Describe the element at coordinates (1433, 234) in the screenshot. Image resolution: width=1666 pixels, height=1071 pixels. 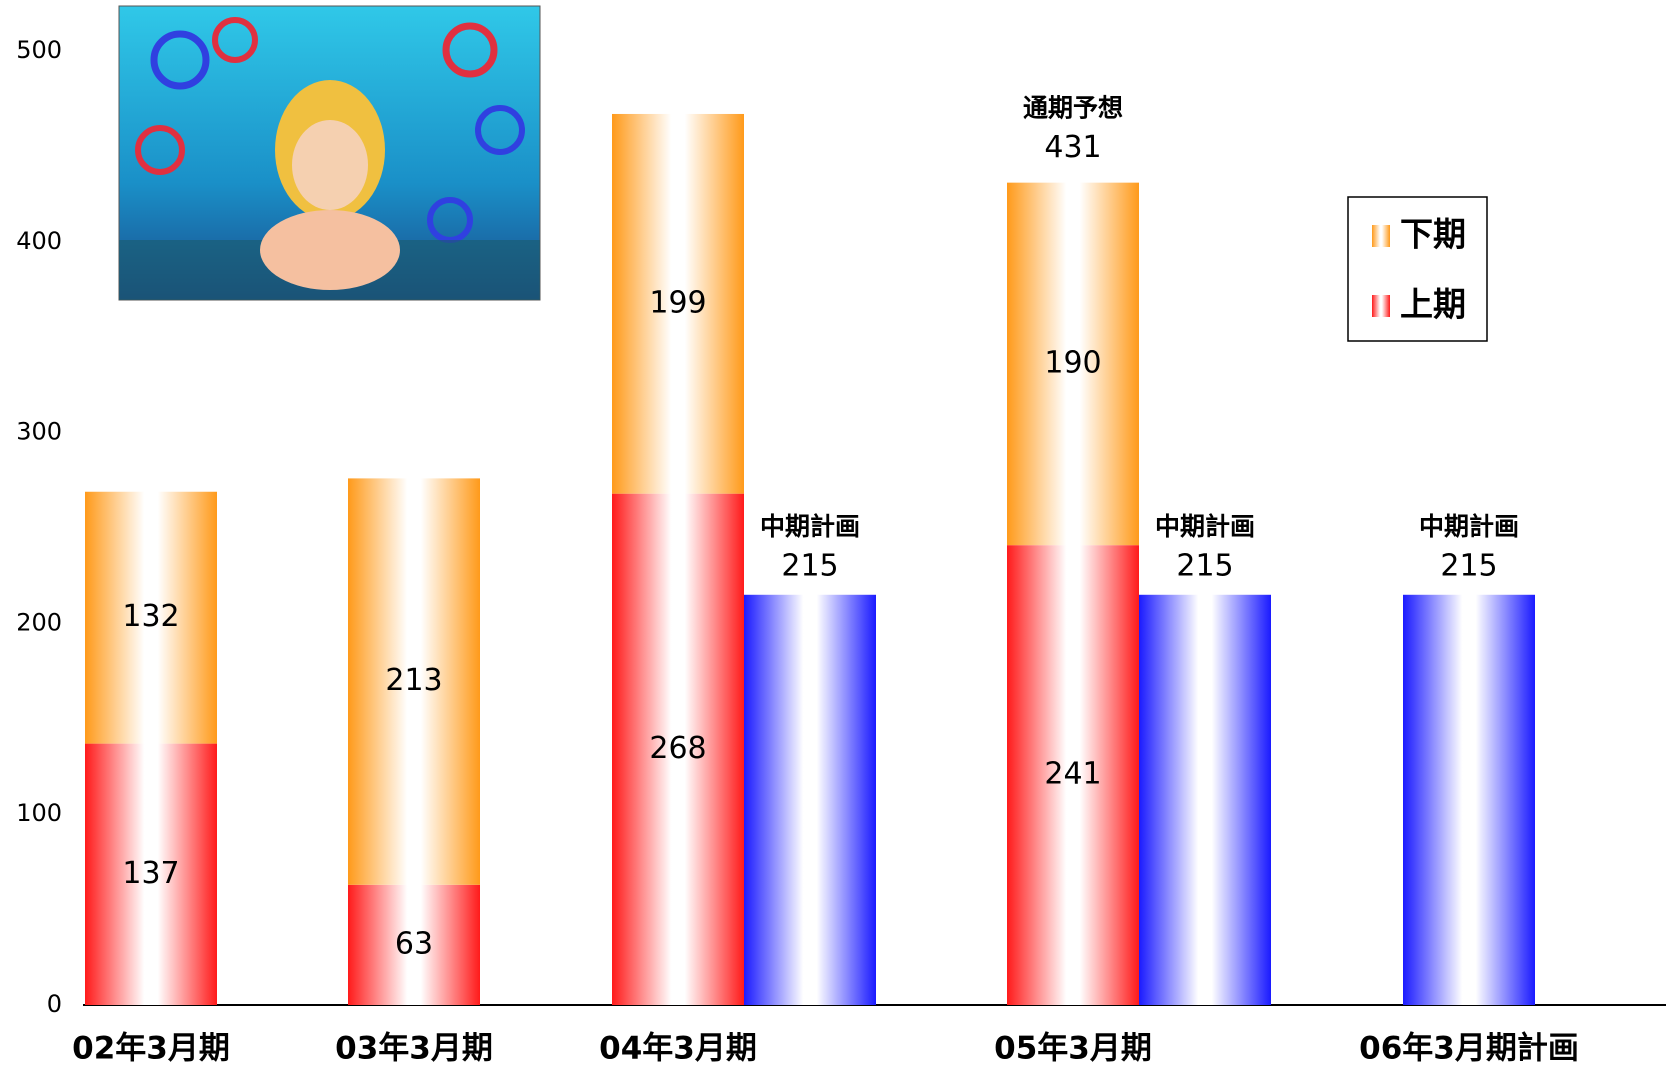
I see `legend-label: 下期` at that location.